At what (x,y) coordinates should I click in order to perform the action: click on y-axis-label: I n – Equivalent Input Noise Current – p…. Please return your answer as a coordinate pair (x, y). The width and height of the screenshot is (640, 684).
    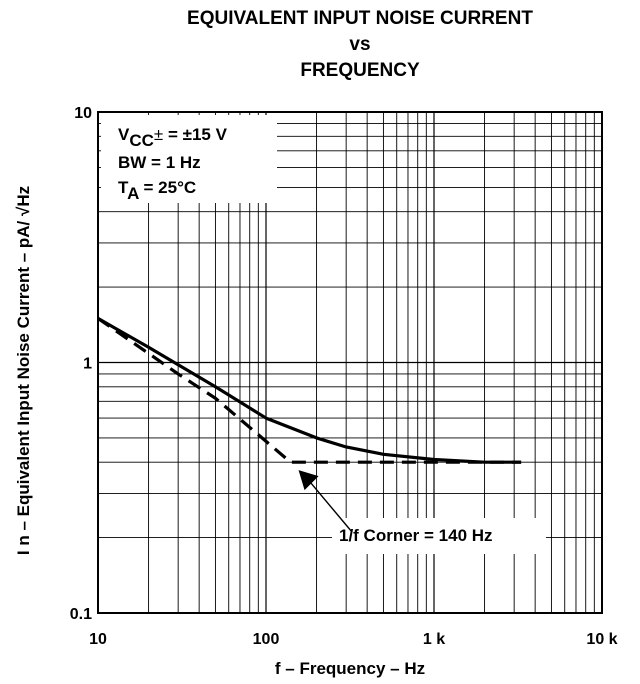
    Looking at the image, I should click on (23, 370).